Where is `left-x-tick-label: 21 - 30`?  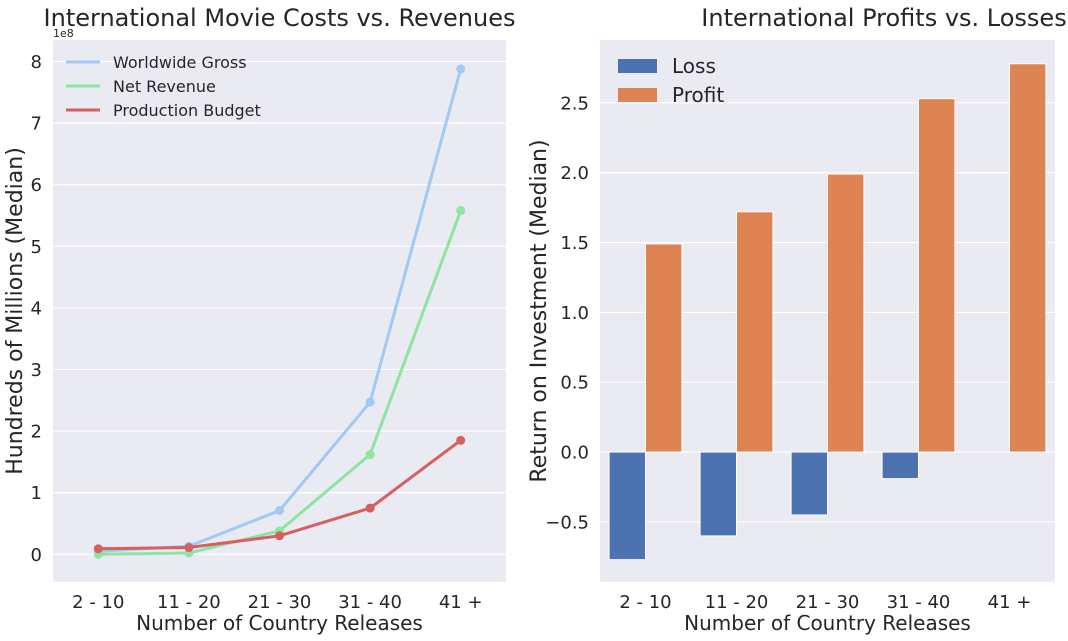 left-x-tick-label: 21 - 30 is located at coordinates (280, 602).